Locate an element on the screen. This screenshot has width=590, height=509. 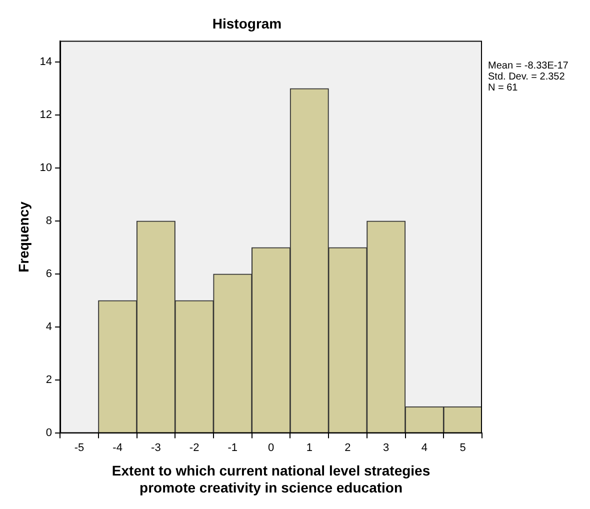
y-tick-label: 6 is located at coordinates (49, 274).